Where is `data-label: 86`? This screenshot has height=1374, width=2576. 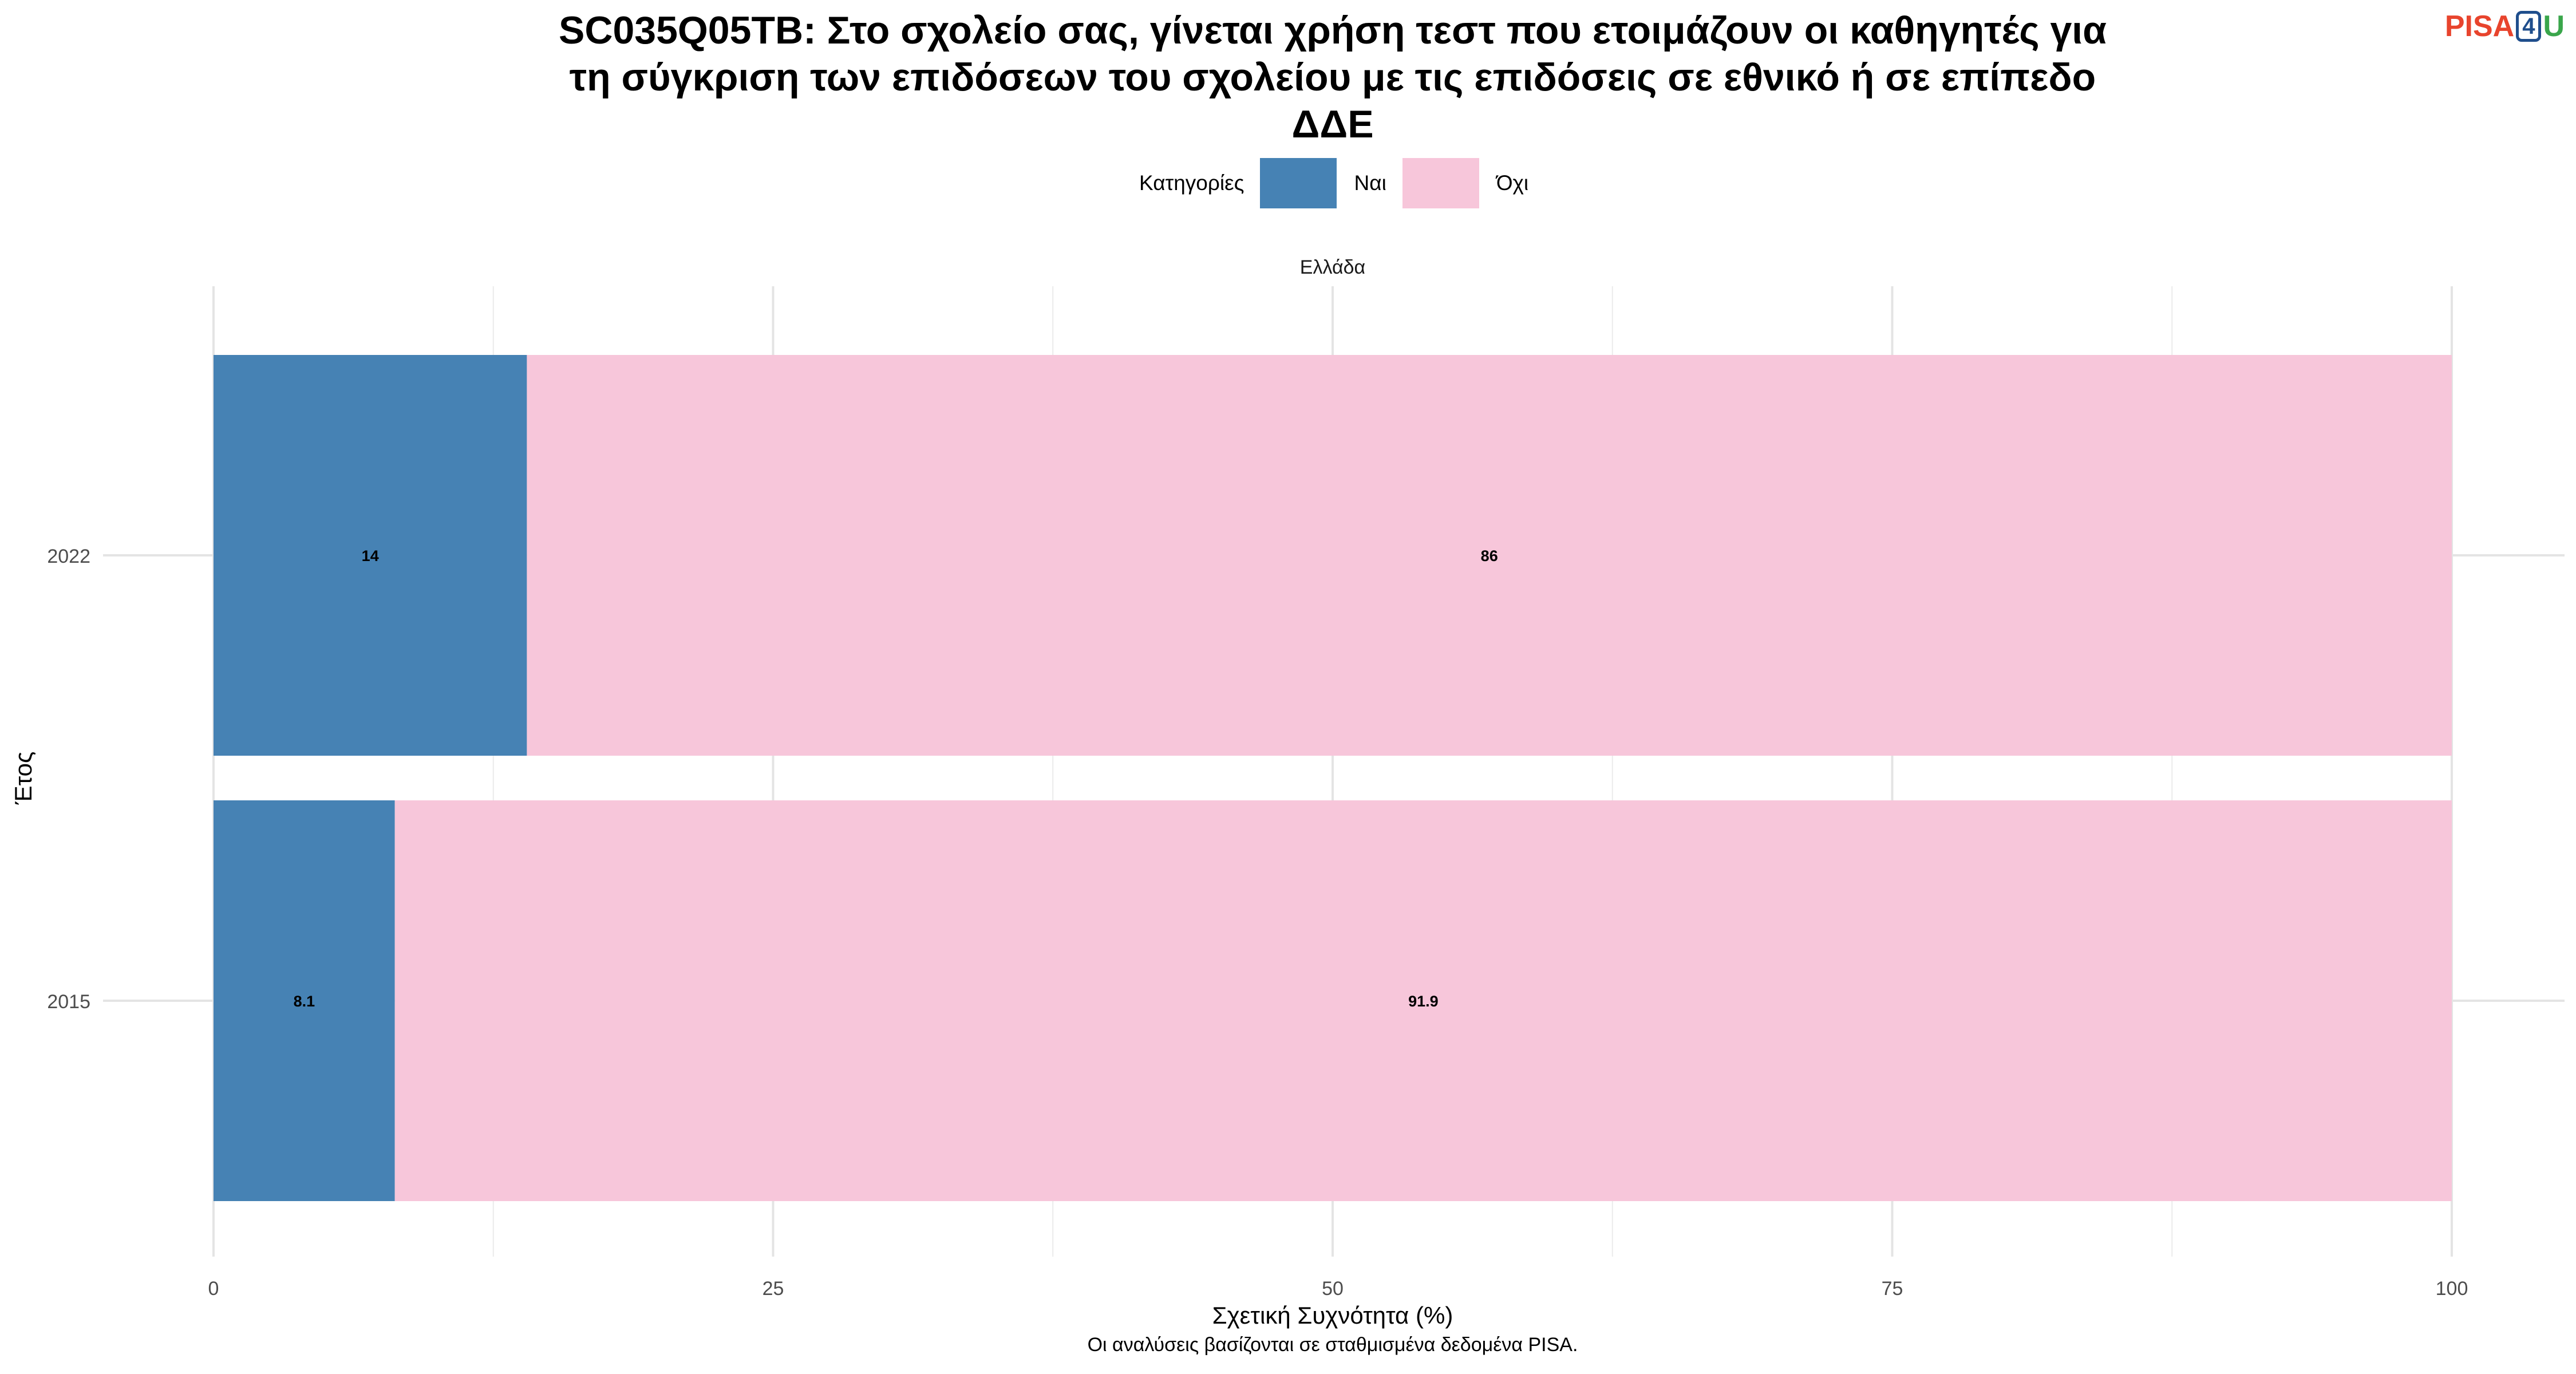 data-label: 86 is located at coordinates (1489, 556).